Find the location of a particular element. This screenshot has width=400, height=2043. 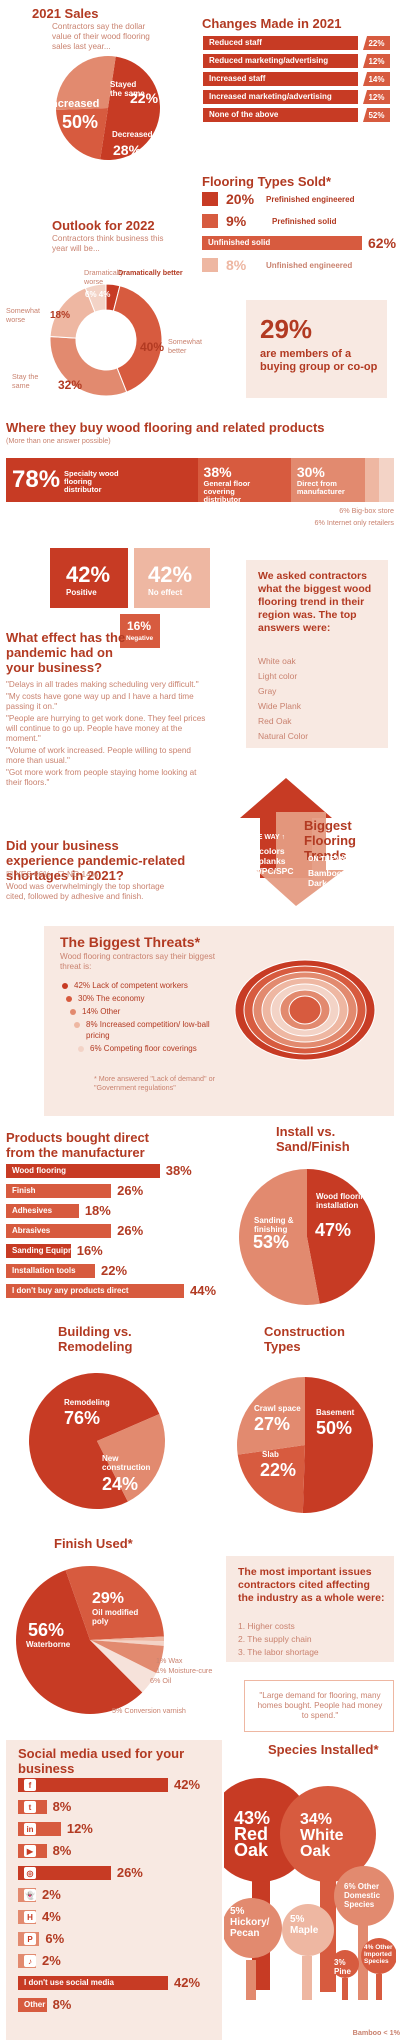

pandemic-positive-pct: 42% is located at coordinates (88, 574).